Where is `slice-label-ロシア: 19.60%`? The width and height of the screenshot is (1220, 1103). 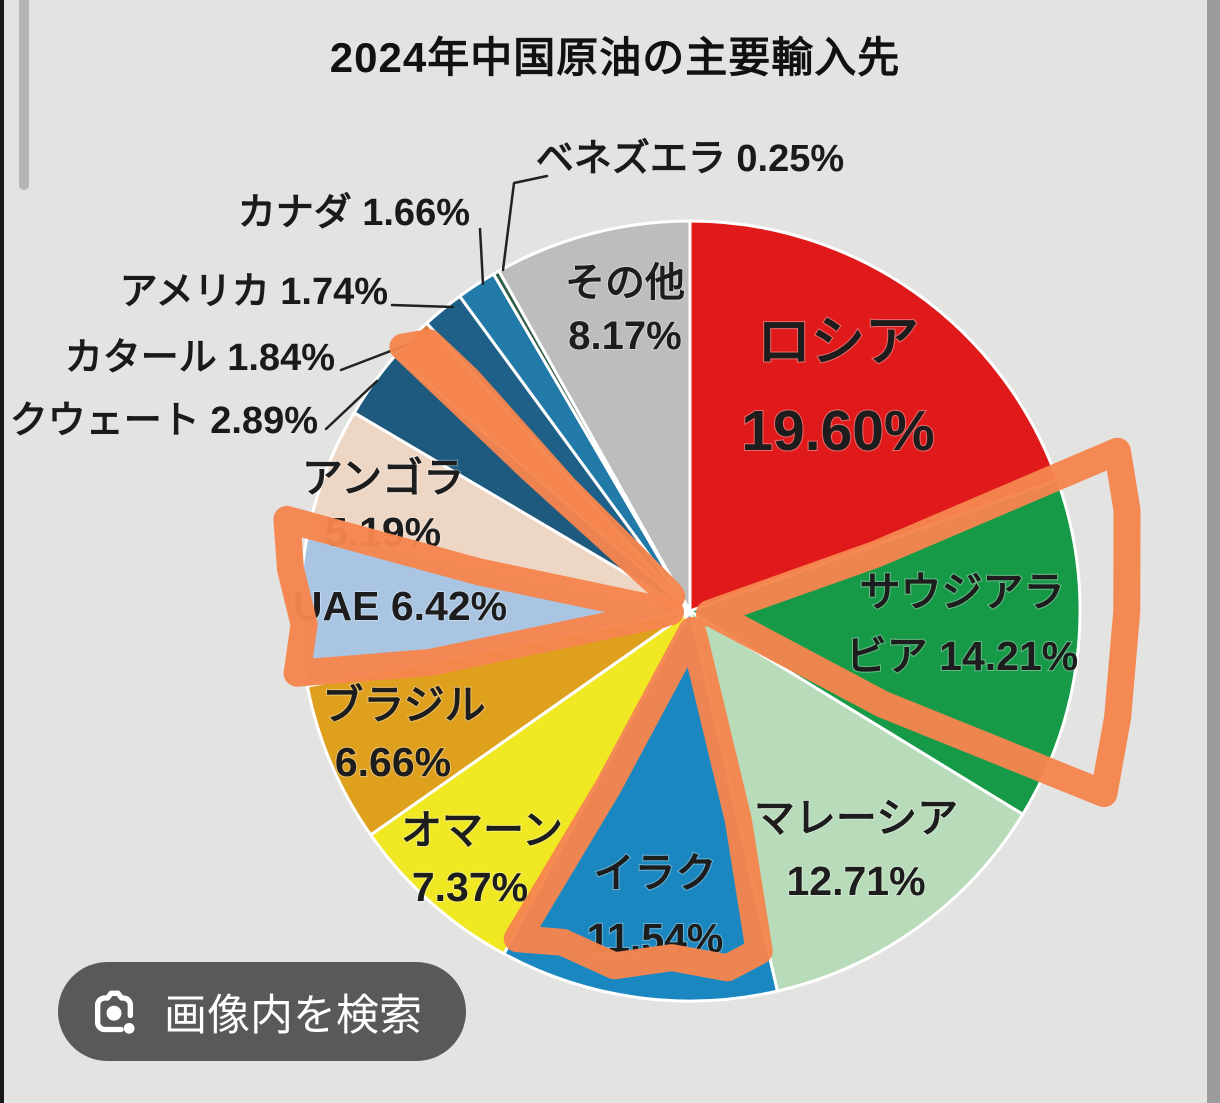 slice-label-ロシア: 19.60% is located at coordinates (837, 431).